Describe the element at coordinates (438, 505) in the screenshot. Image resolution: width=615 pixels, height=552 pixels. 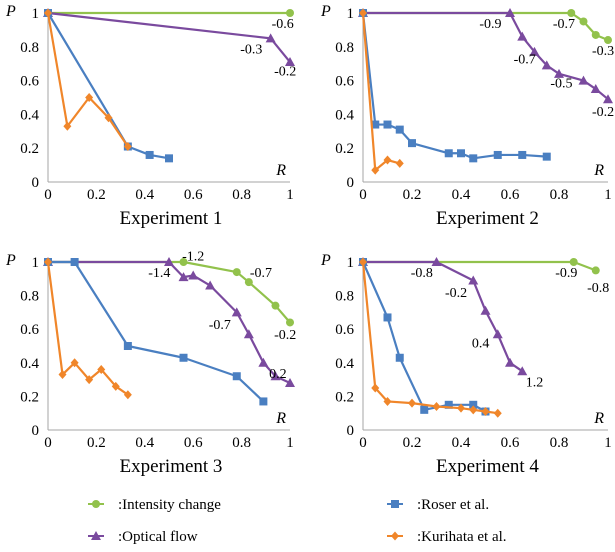
I see `legend-item-roser: :Roser et al.` at that location.